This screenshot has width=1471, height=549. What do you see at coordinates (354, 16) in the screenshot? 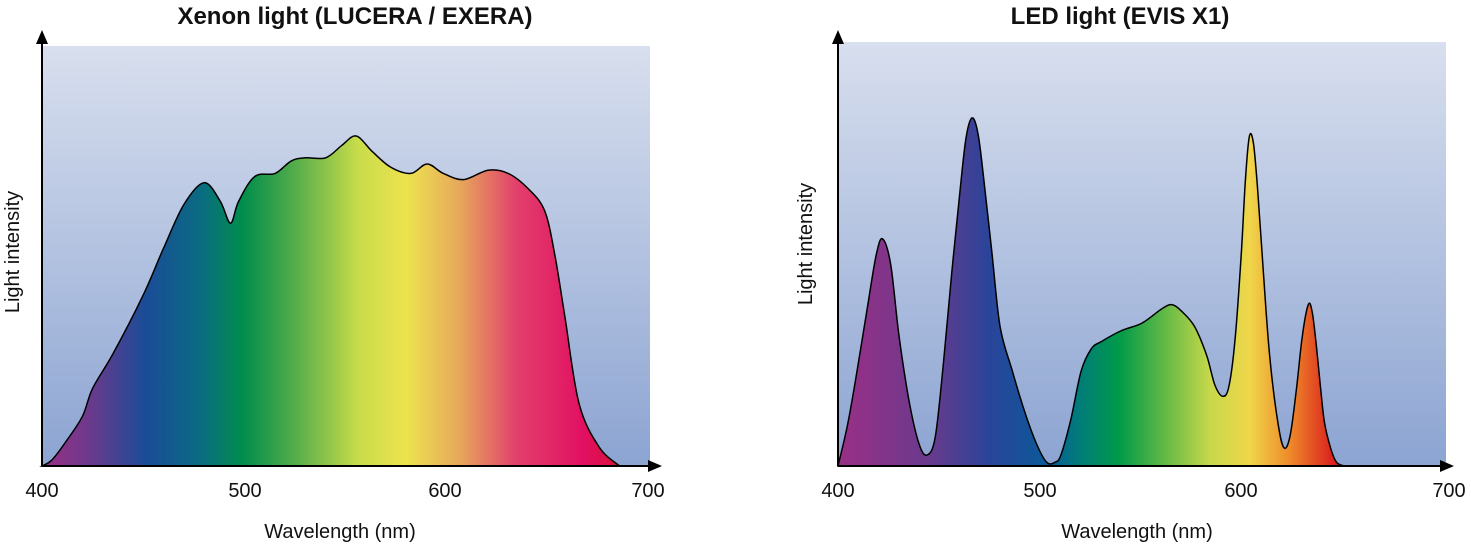
I see `chart-title: Xenon light (LUCERA / EXERA)` at bounding box center [354, 16].